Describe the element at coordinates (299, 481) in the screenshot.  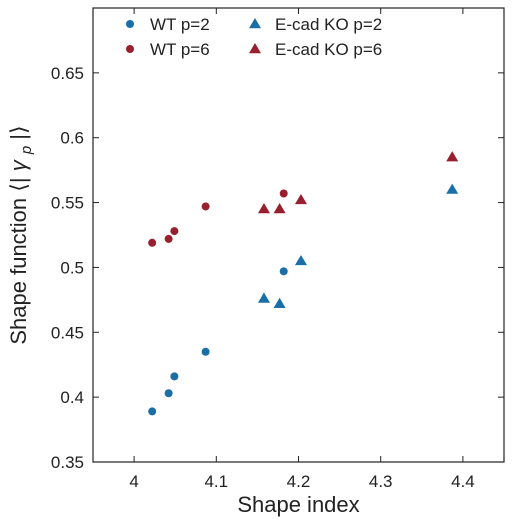
I see `x-tick-label: 4.2` at that location.